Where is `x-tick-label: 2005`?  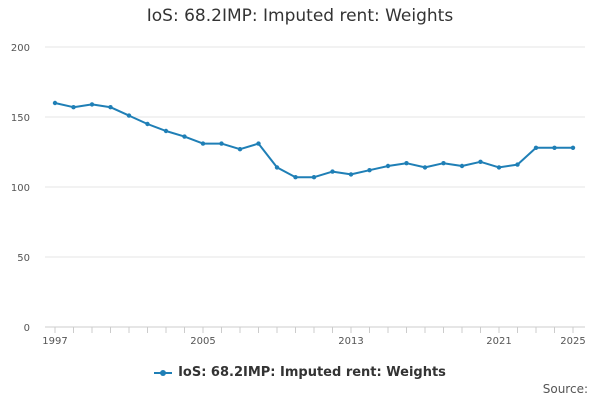 x-tick-label: 2005 is located at coordinates (202, 341).